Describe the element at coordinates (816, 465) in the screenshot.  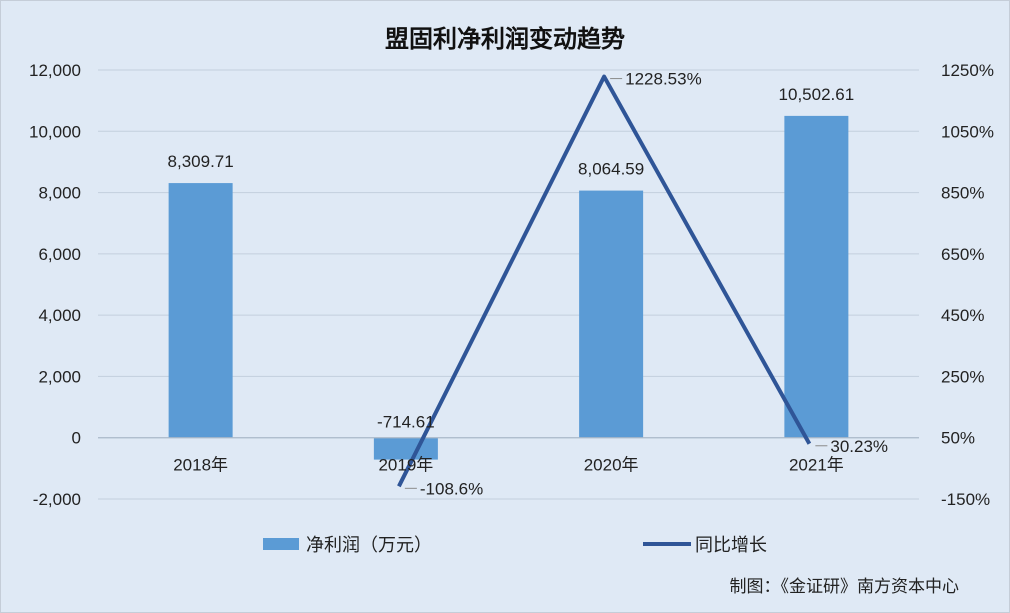
I see `category-label: 2021年` at that location.